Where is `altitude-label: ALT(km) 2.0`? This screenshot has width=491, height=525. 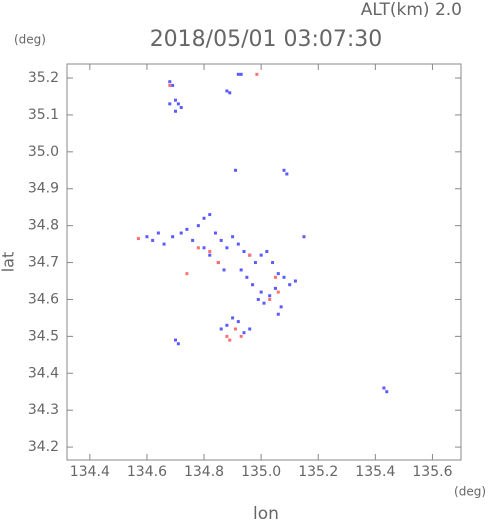 altitude-label: ALT(km) 2.0 is located at coordinates (411, 10).